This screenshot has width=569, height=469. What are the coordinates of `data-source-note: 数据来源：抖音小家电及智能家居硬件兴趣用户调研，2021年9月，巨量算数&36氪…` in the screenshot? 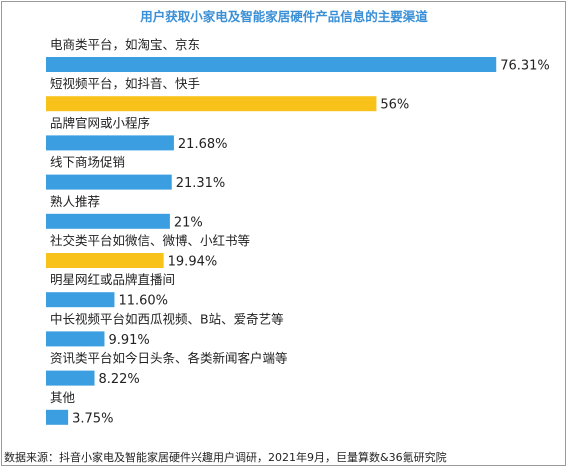 It's located at (225, 457).